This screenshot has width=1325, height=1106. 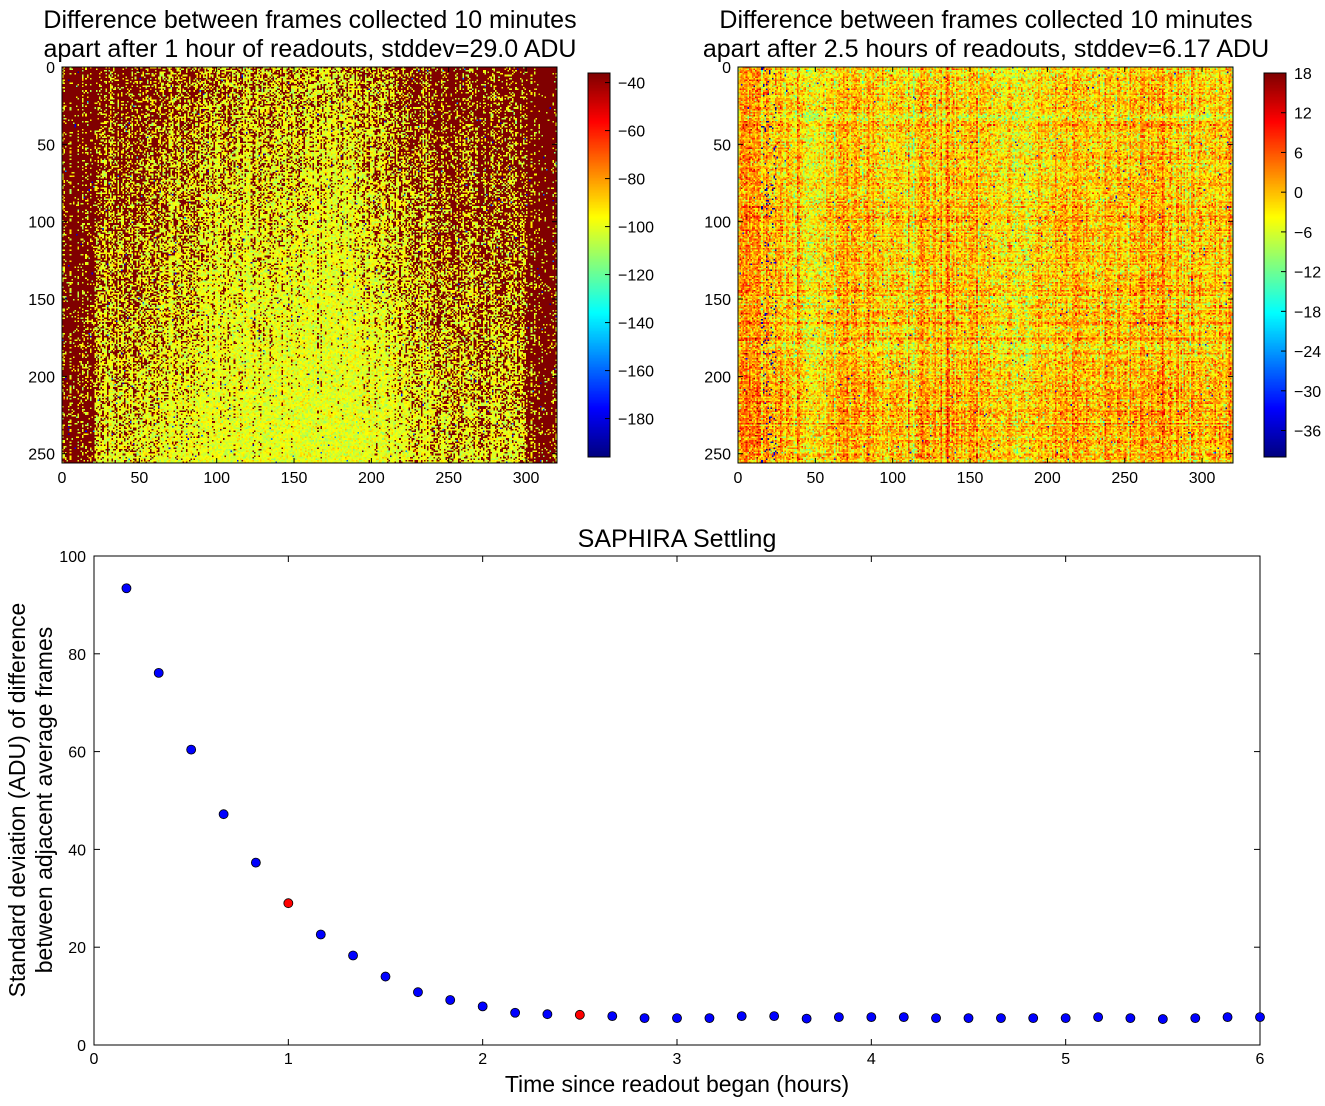 I want to click on left-heatmap-ytick-label: 100, so click(x=41, y=223).